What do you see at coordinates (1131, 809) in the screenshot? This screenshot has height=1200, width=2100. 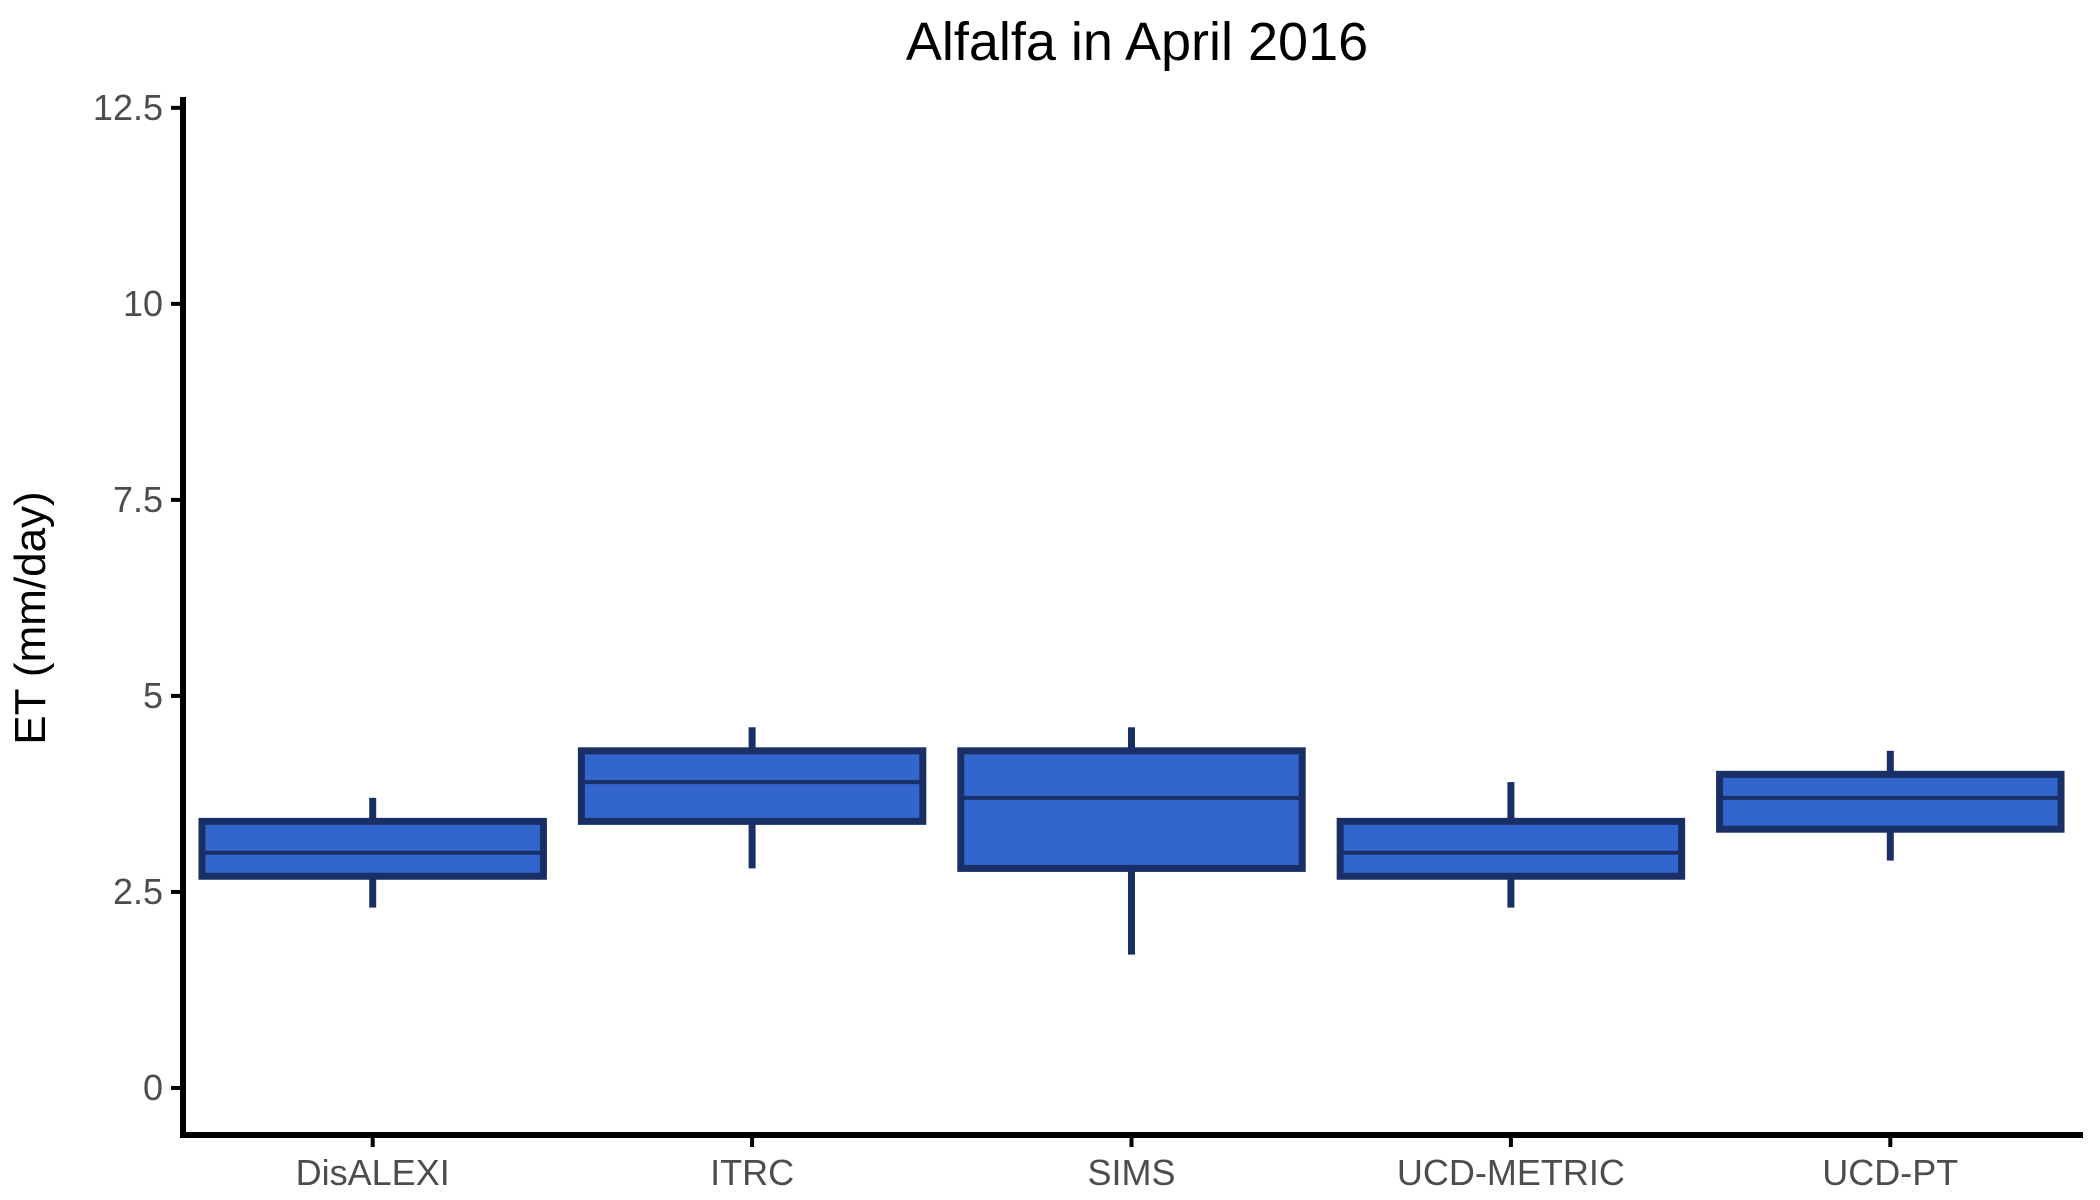 I see `box-sims` at bounding box center [1131, 809].